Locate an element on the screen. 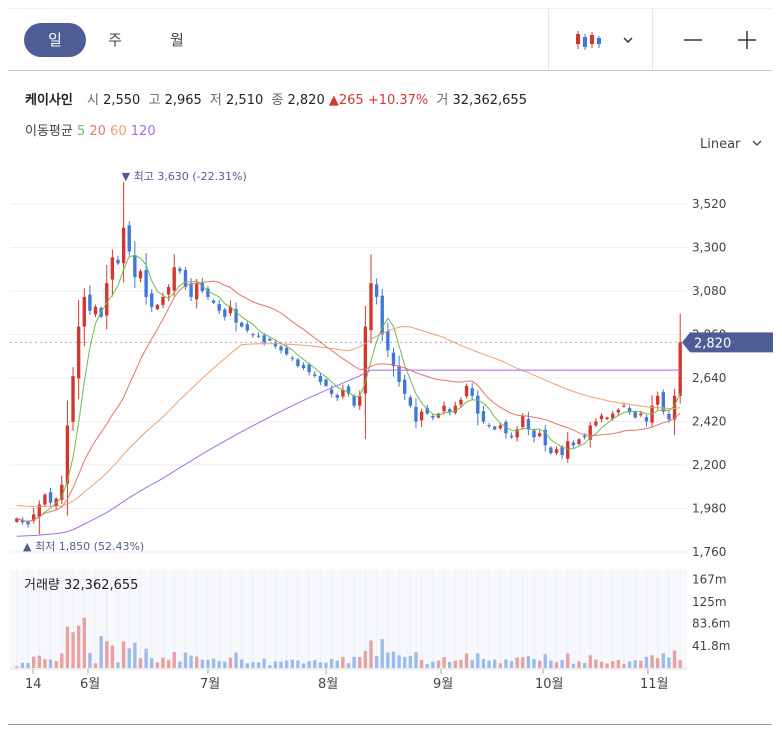 The height and width of the screenshot is (729, 782). zoom-in-button is located at coordinates (747, 39).